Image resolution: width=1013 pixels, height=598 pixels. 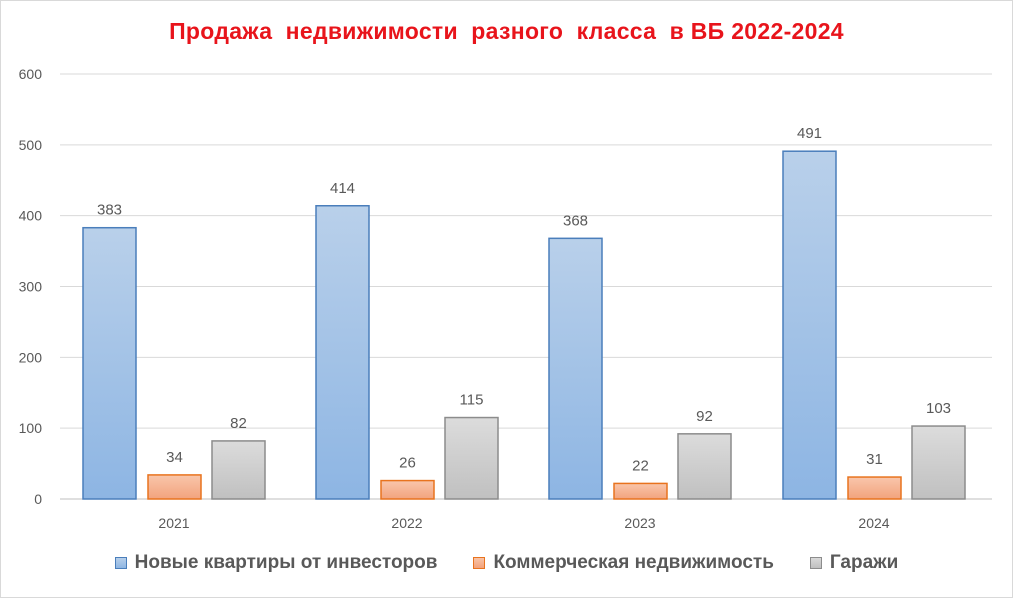 What do you see at coordinates (120, 563) in the screenshot?
I see `legend-swatch-blue` at bounding box center [120, 563].